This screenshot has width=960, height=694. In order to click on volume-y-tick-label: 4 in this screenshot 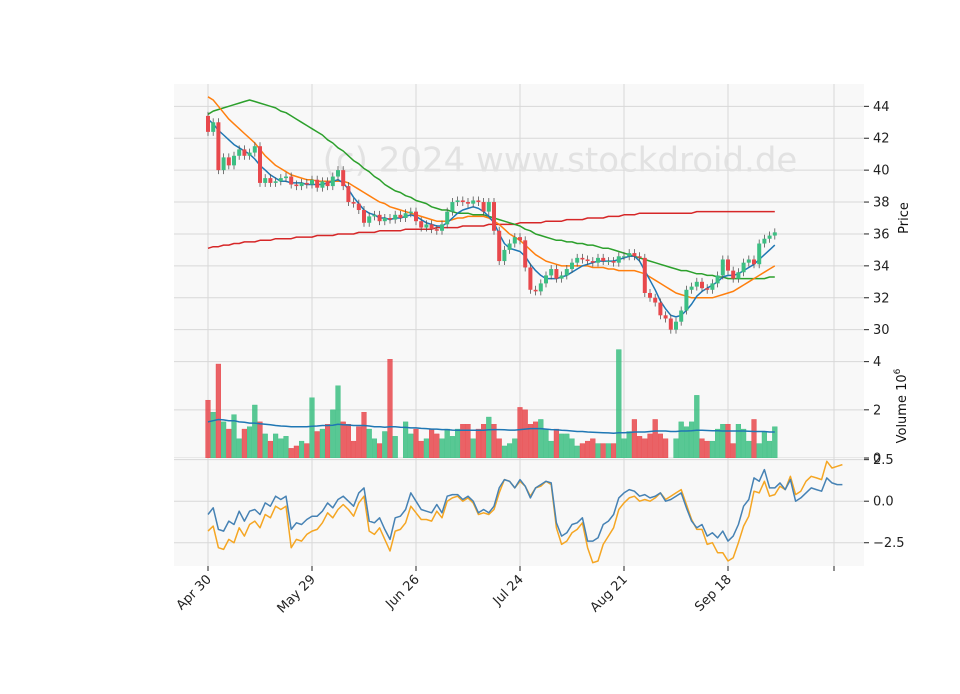, I will do `click(877, 362)`.